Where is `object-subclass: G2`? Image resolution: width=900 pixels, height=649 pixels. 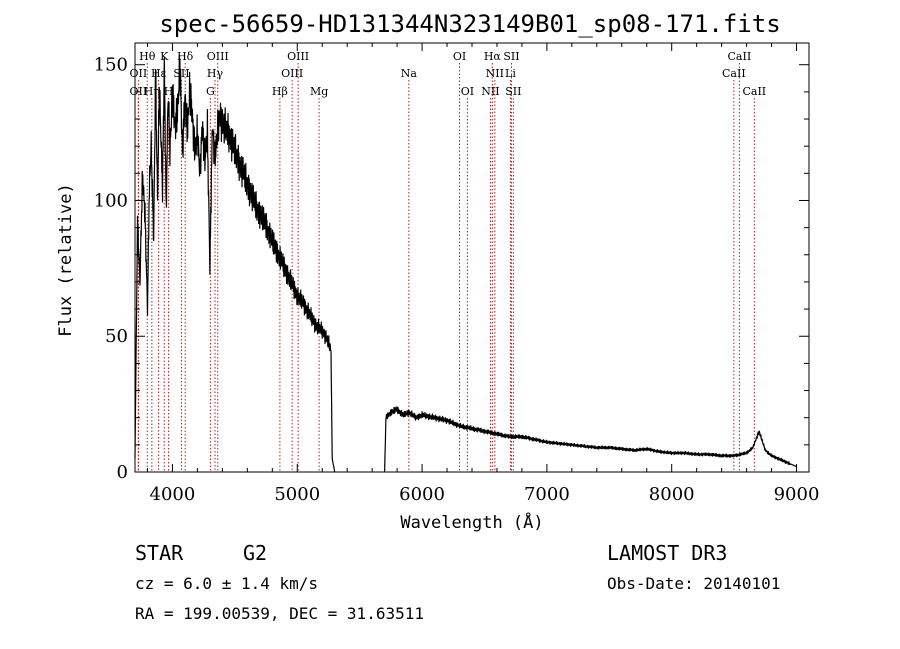
object-subclass: G2 is located at coordinates (255, 553).